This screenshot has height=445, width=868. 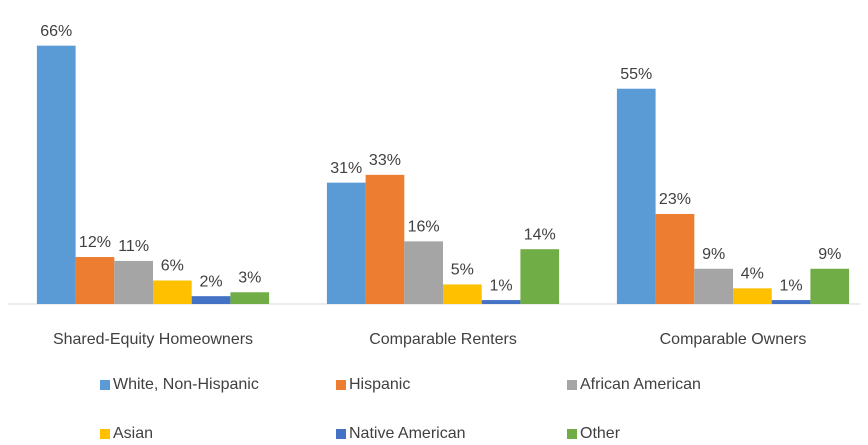 What do you see at coordinates (133, 246) in the screenshot?
I see `value-label: 11%` at bounding box center [133, 246].